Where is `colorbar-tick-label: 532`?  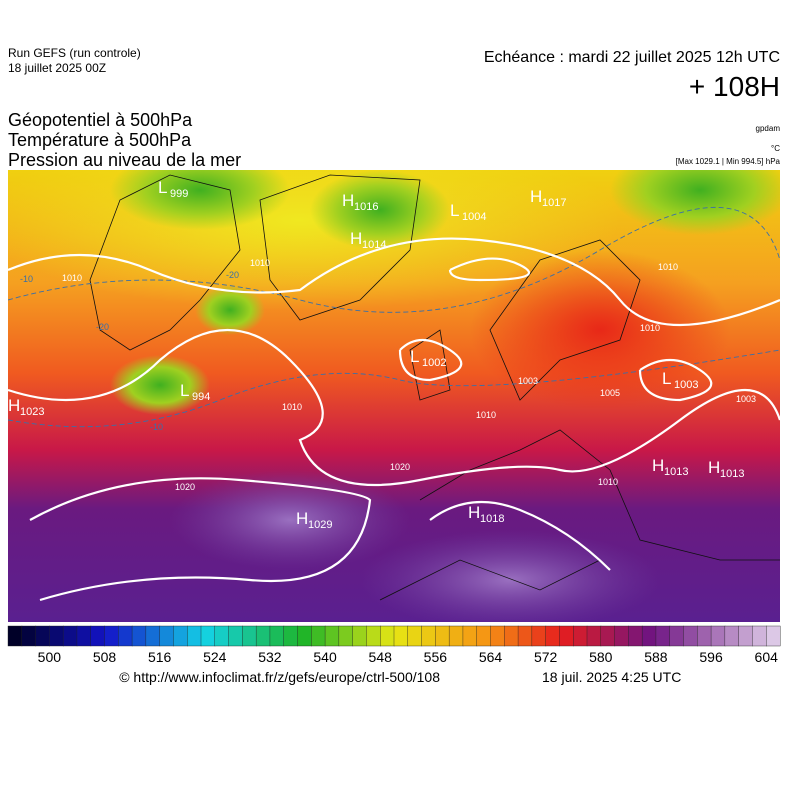
colorbar-tick-label: 532 is located at coordinates (270, 657).